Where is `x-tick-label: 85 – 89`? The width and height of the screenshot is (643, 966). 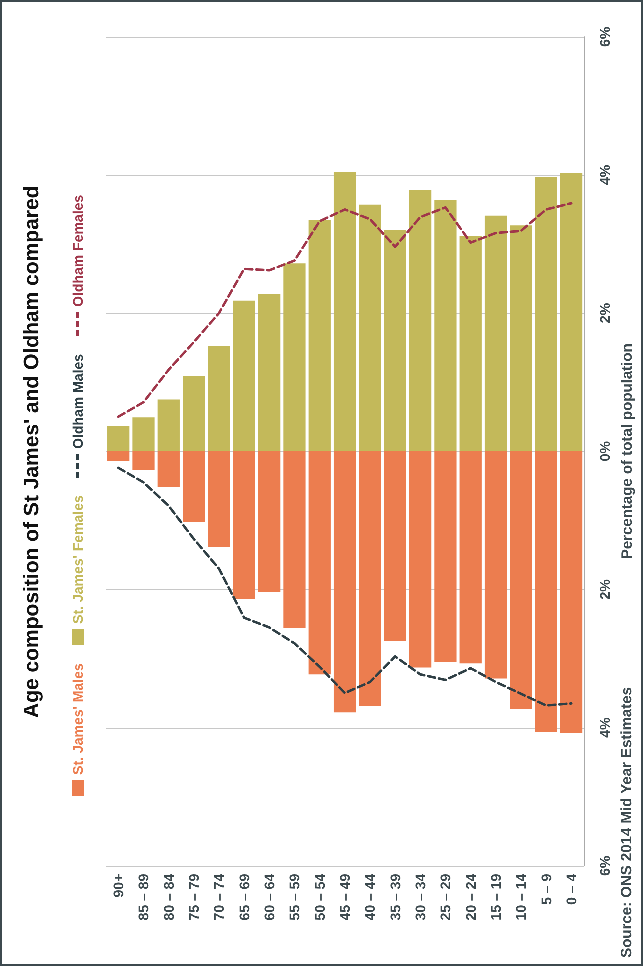 x-tick-label: 85 – 89 is located at coordinates (144, 897).